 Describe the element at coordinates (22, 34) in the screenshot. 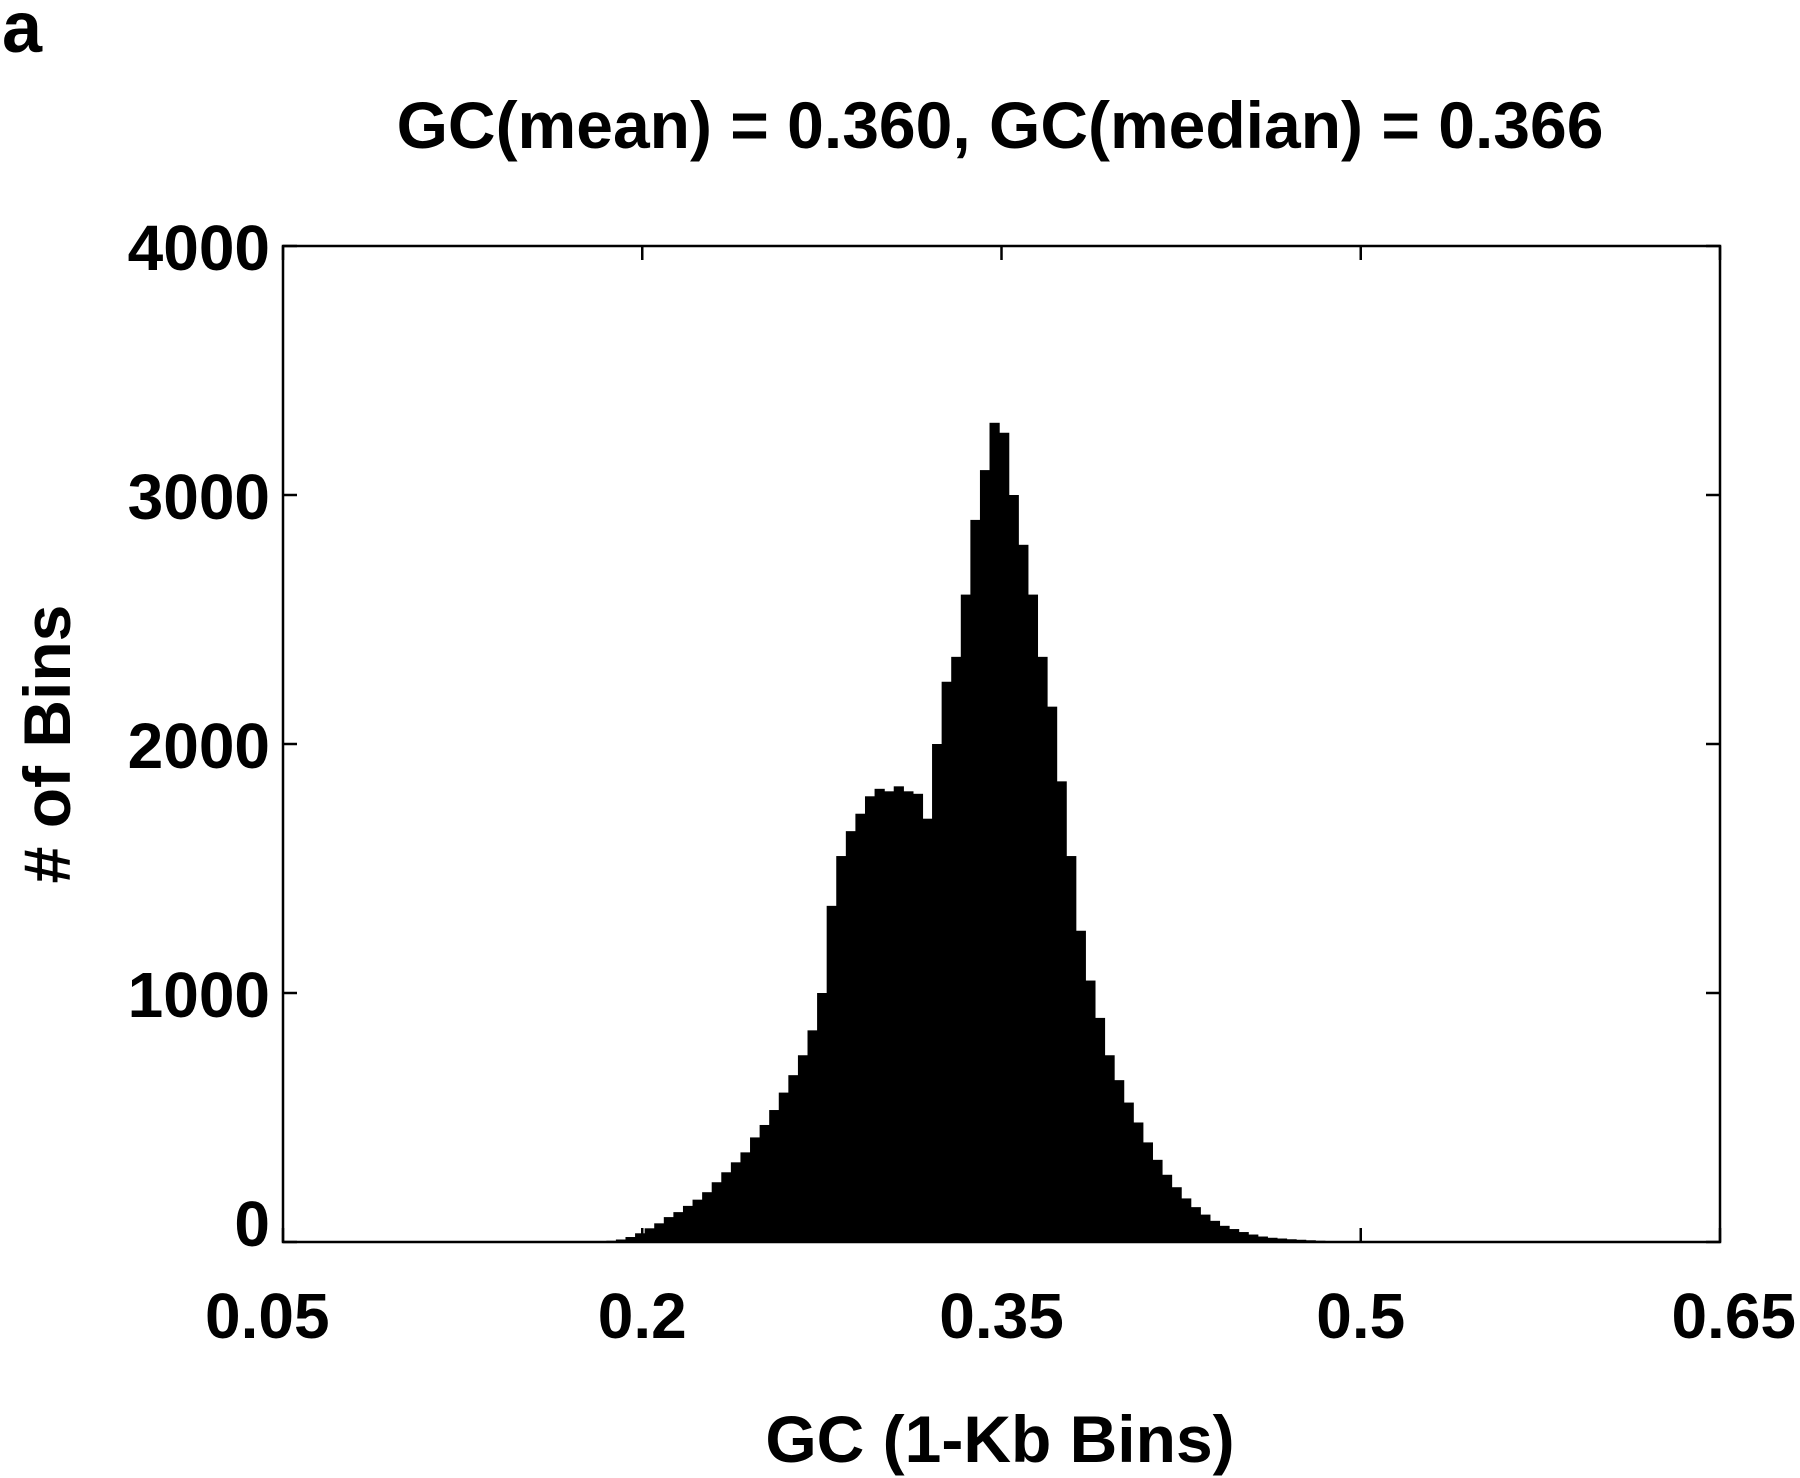

I see `panel-label: a` at that location.